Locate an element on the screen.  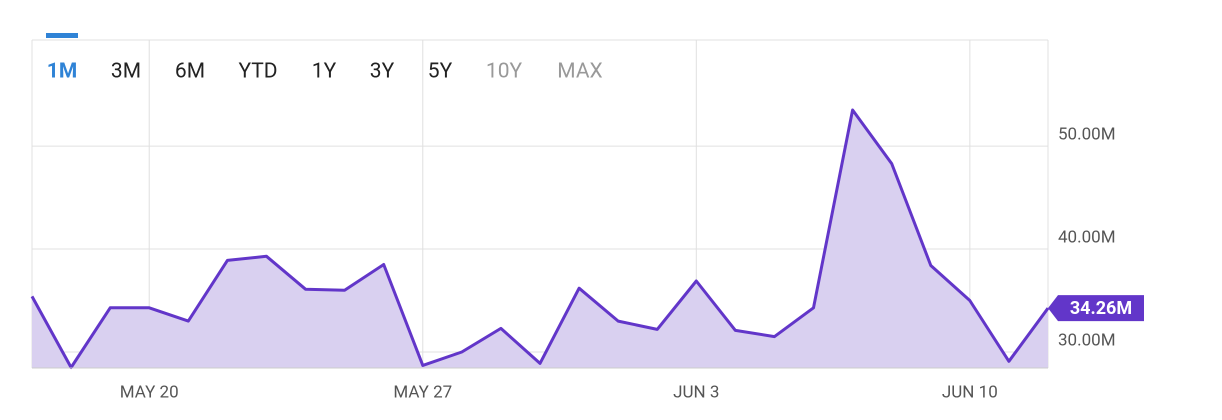
value-tag is located at coordinates (1096, 308).